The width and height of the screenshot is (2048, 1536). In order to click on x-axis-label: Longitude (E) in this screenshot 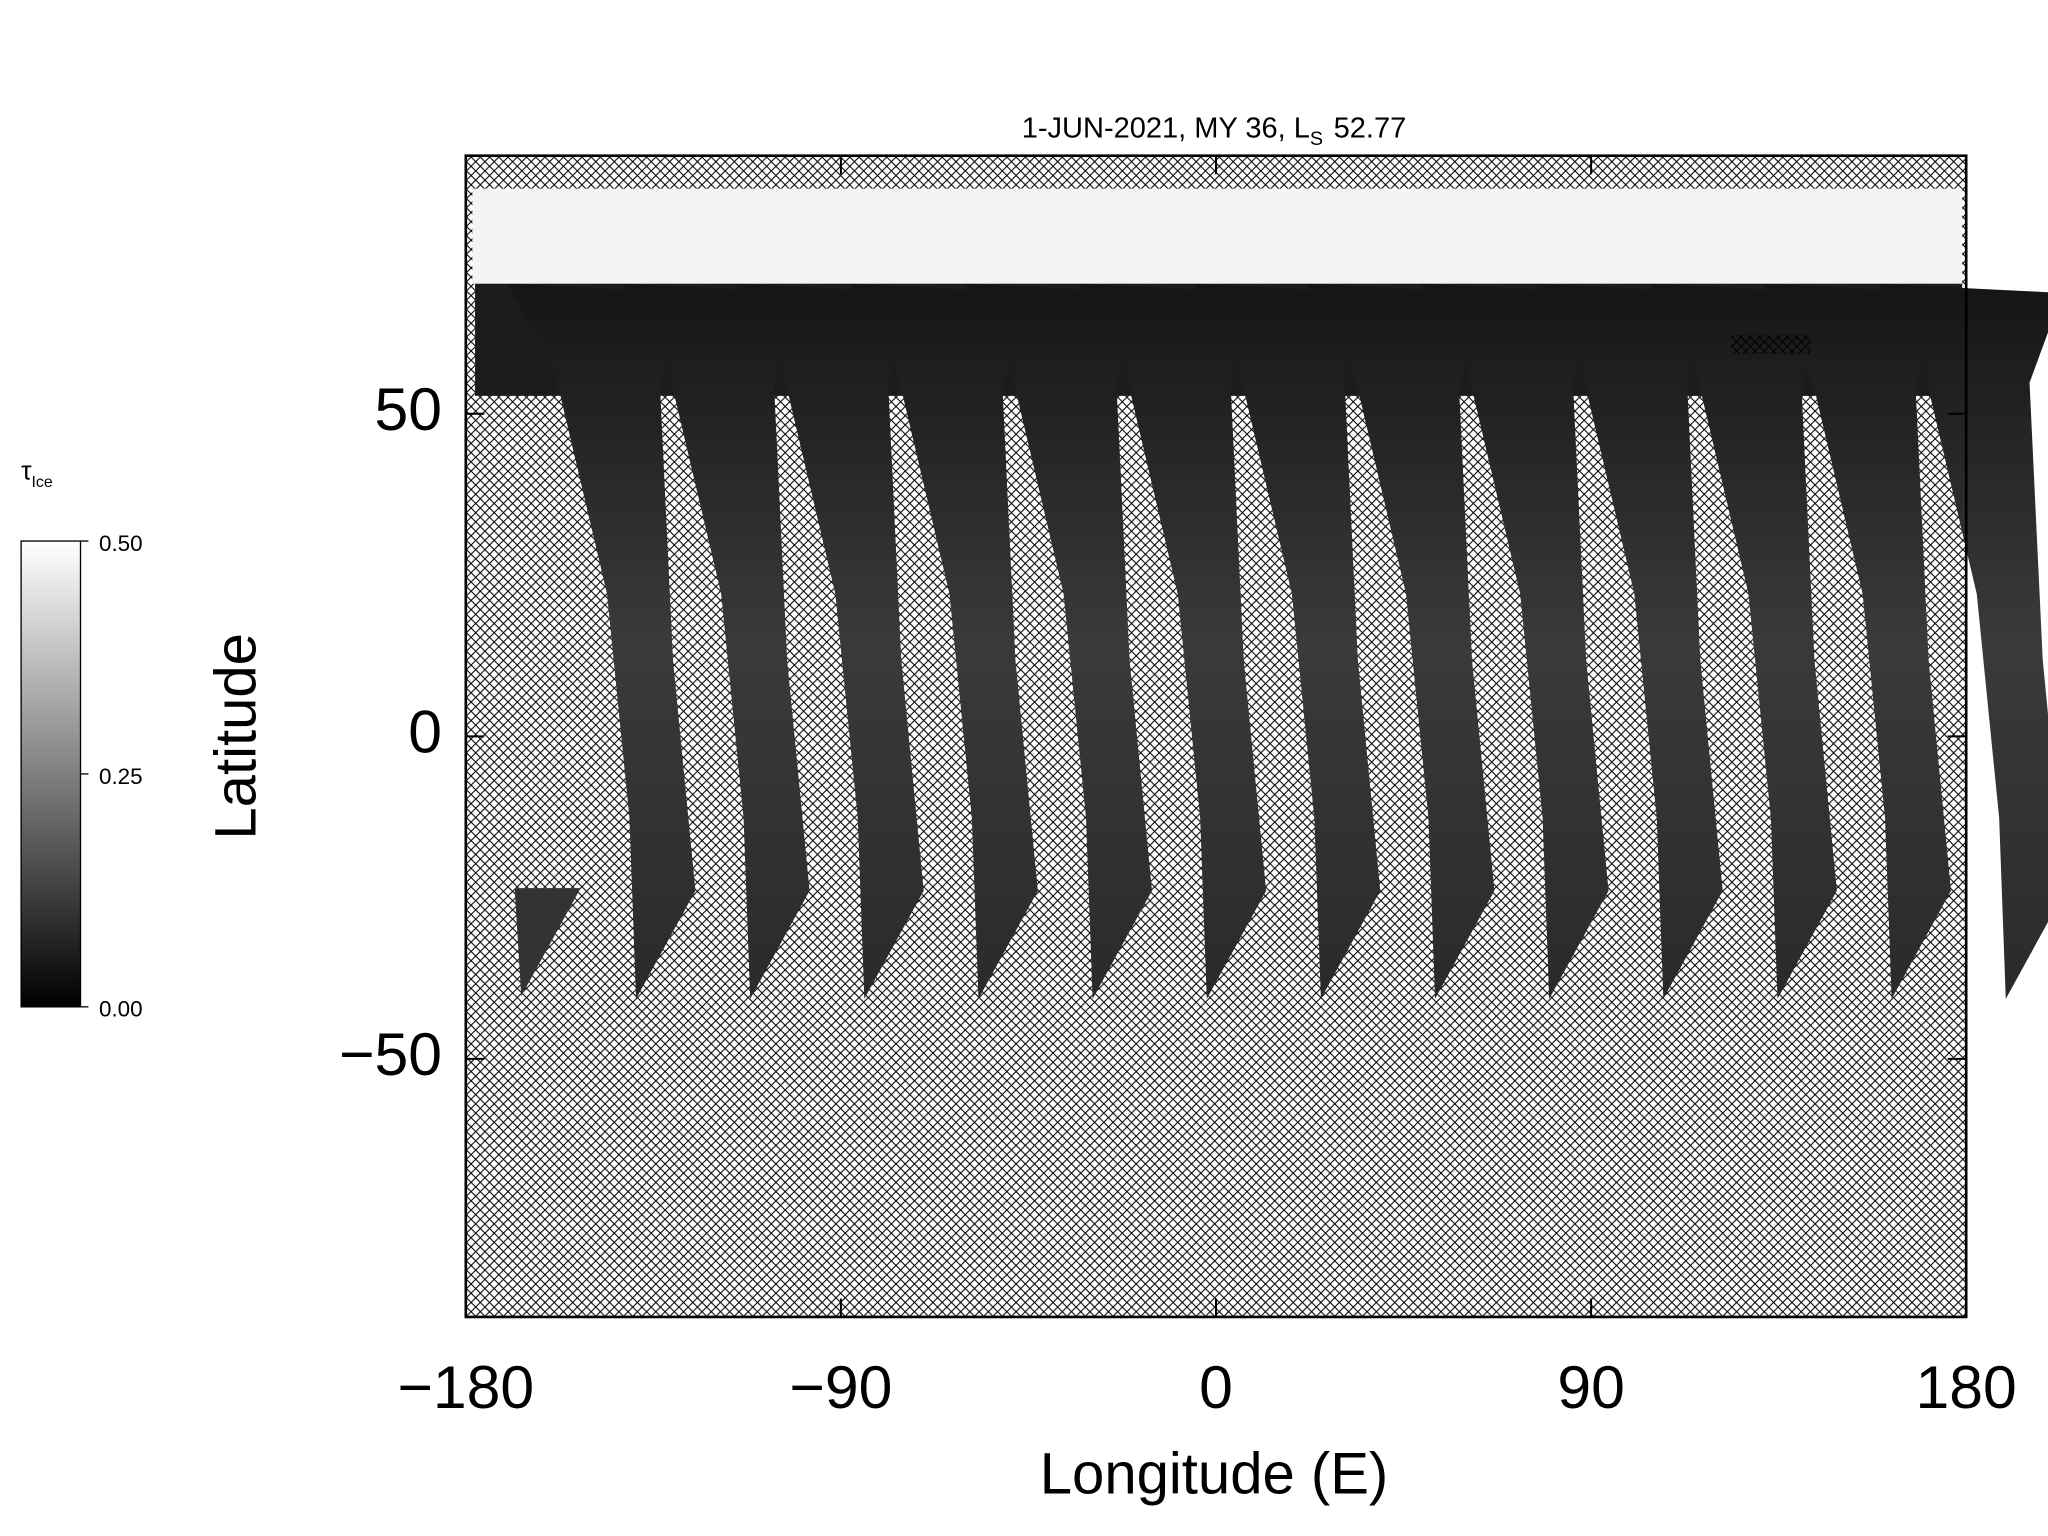, I will do `click(1214, 1473)`.